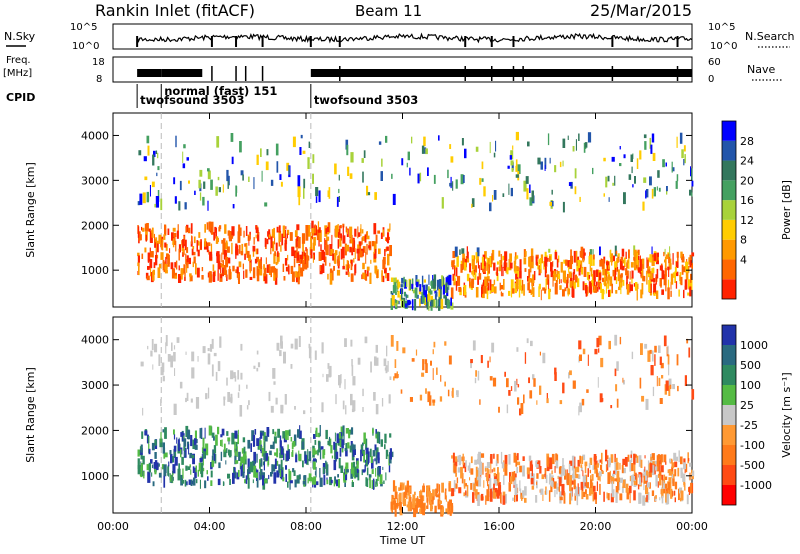 This screenshot has height=554, width=800. I want to click on colorbar-tick: 12, so click(747, 220).